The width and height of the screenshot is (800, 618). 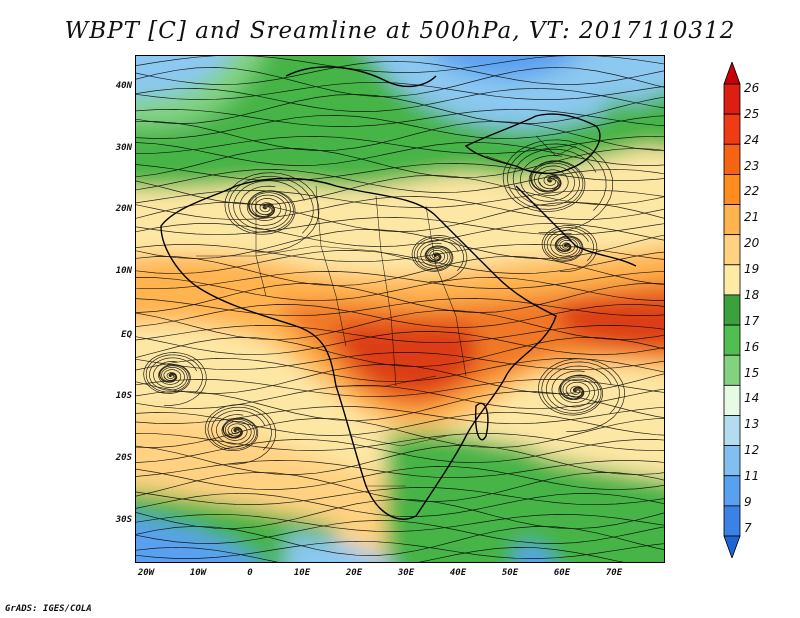 I want to click on lon-label: 30E, so click(x=406, y=573).